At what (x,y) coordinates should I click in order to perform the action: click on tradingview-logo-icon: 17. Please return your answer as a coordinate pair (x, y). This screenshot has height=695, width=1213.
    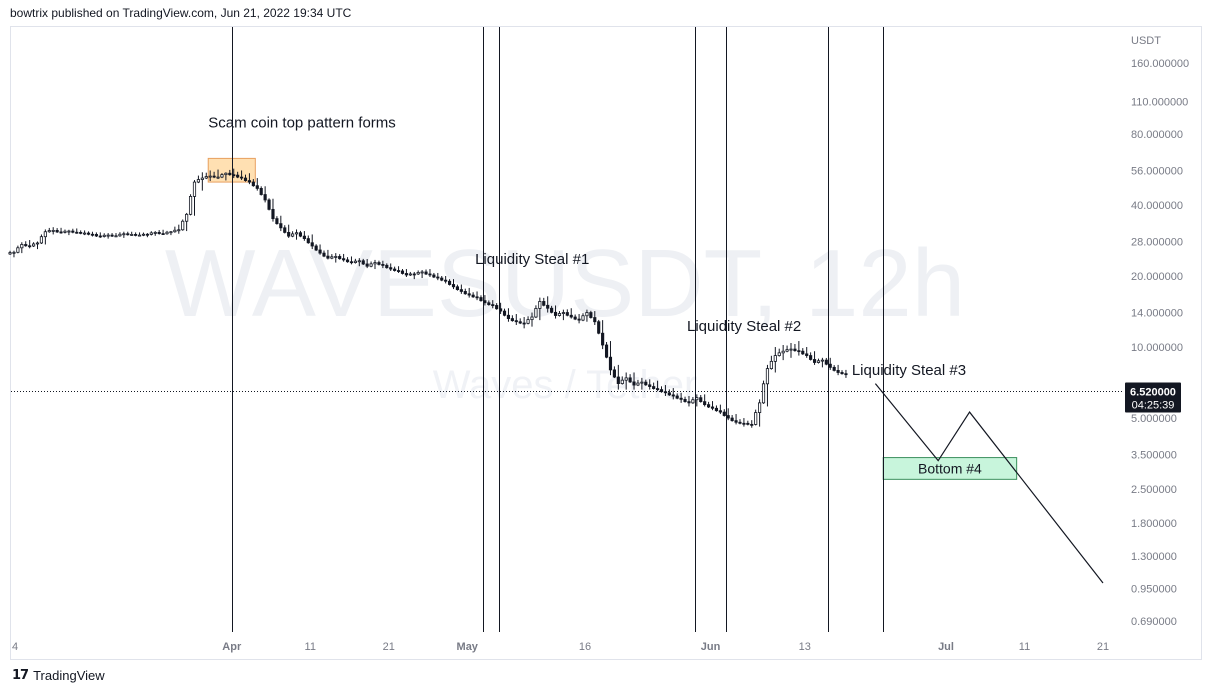
    Looking at the image, I should click on (20, 675).